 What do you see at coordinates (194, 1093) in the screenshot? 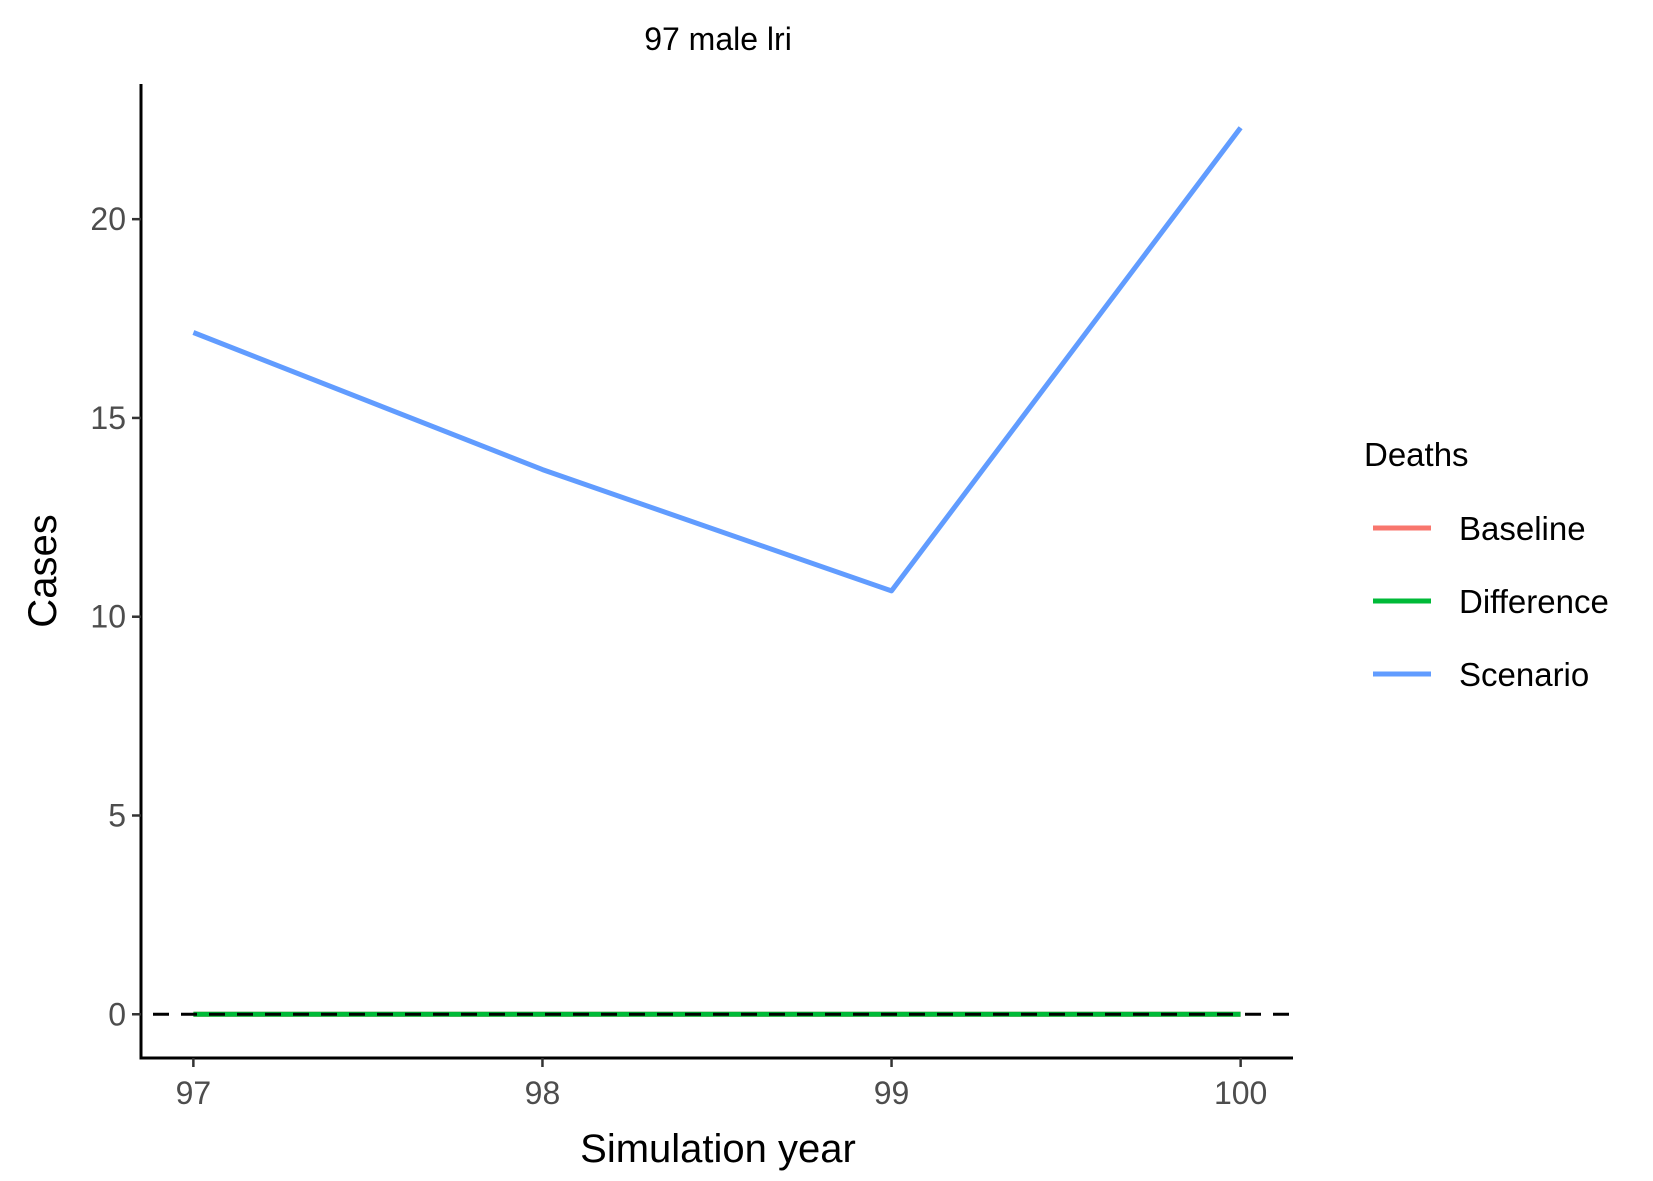
I see `x-tick-label: 97` at bounding box center [194, 1093].